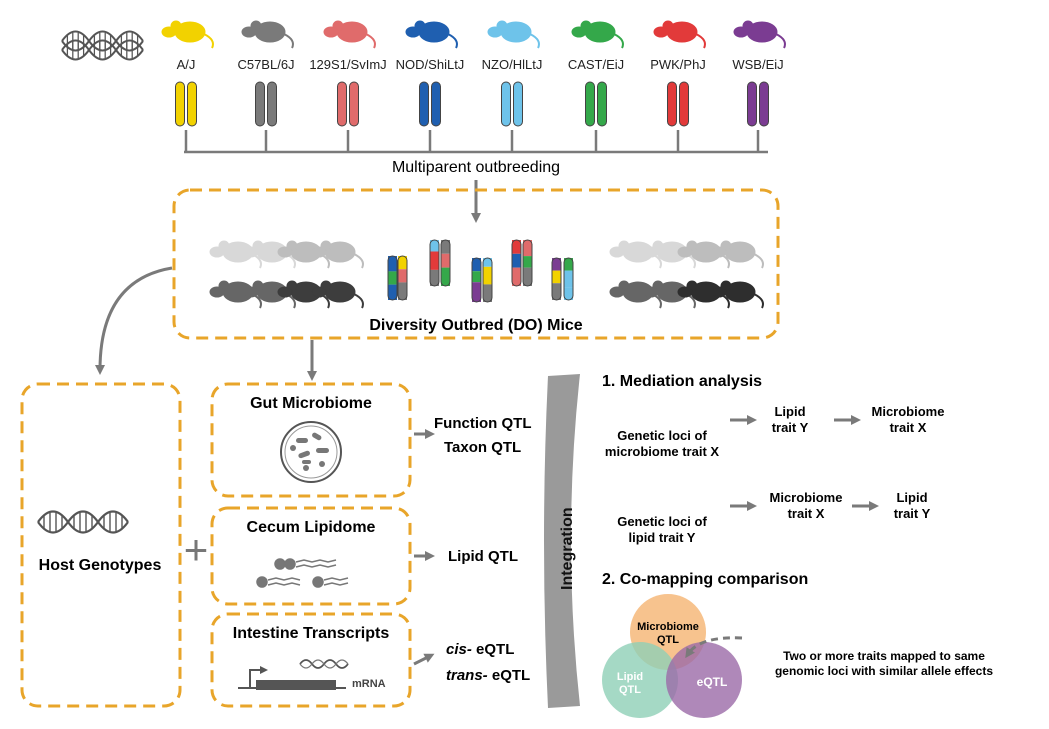  Describe the element at coordinates (908, 411) in the screenshot. I see `row1-end-line1: Microbiome` at that location.